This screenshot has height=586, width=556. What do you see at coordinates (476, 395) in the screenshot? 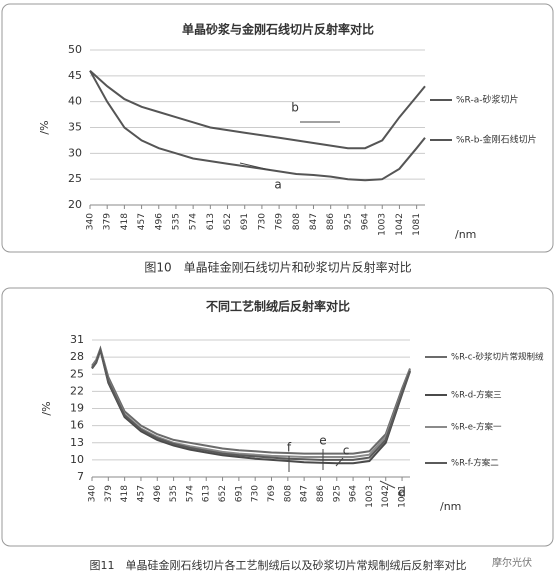
I see `legend-label: %R-d-方案三` at bounding box center [476, 395].